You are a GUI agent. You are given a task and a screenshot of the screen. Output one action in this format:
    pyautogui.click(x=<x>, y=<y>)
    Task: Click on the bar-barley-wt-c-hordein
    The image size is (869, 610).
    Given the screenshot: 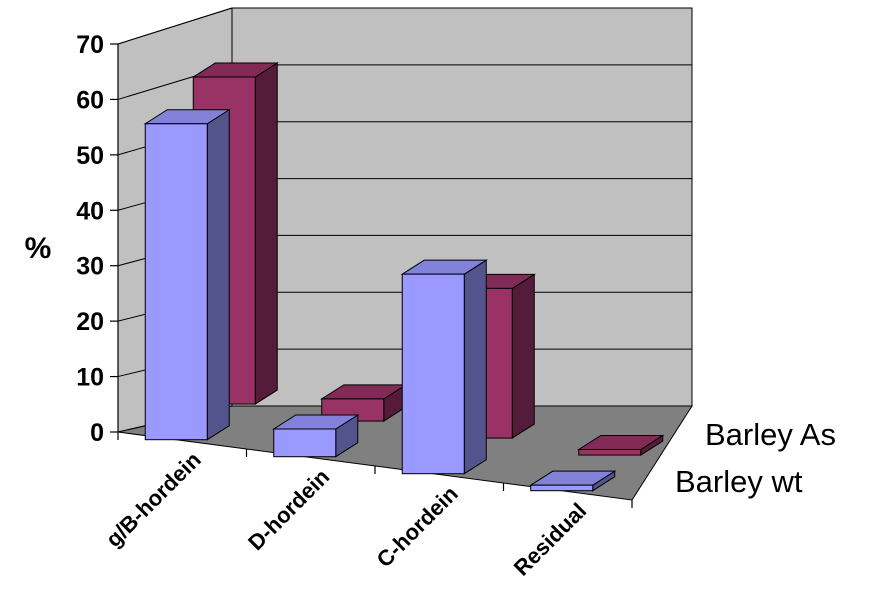 What is the action you would take?
    pyautogui.click(x=444, y=367)
    